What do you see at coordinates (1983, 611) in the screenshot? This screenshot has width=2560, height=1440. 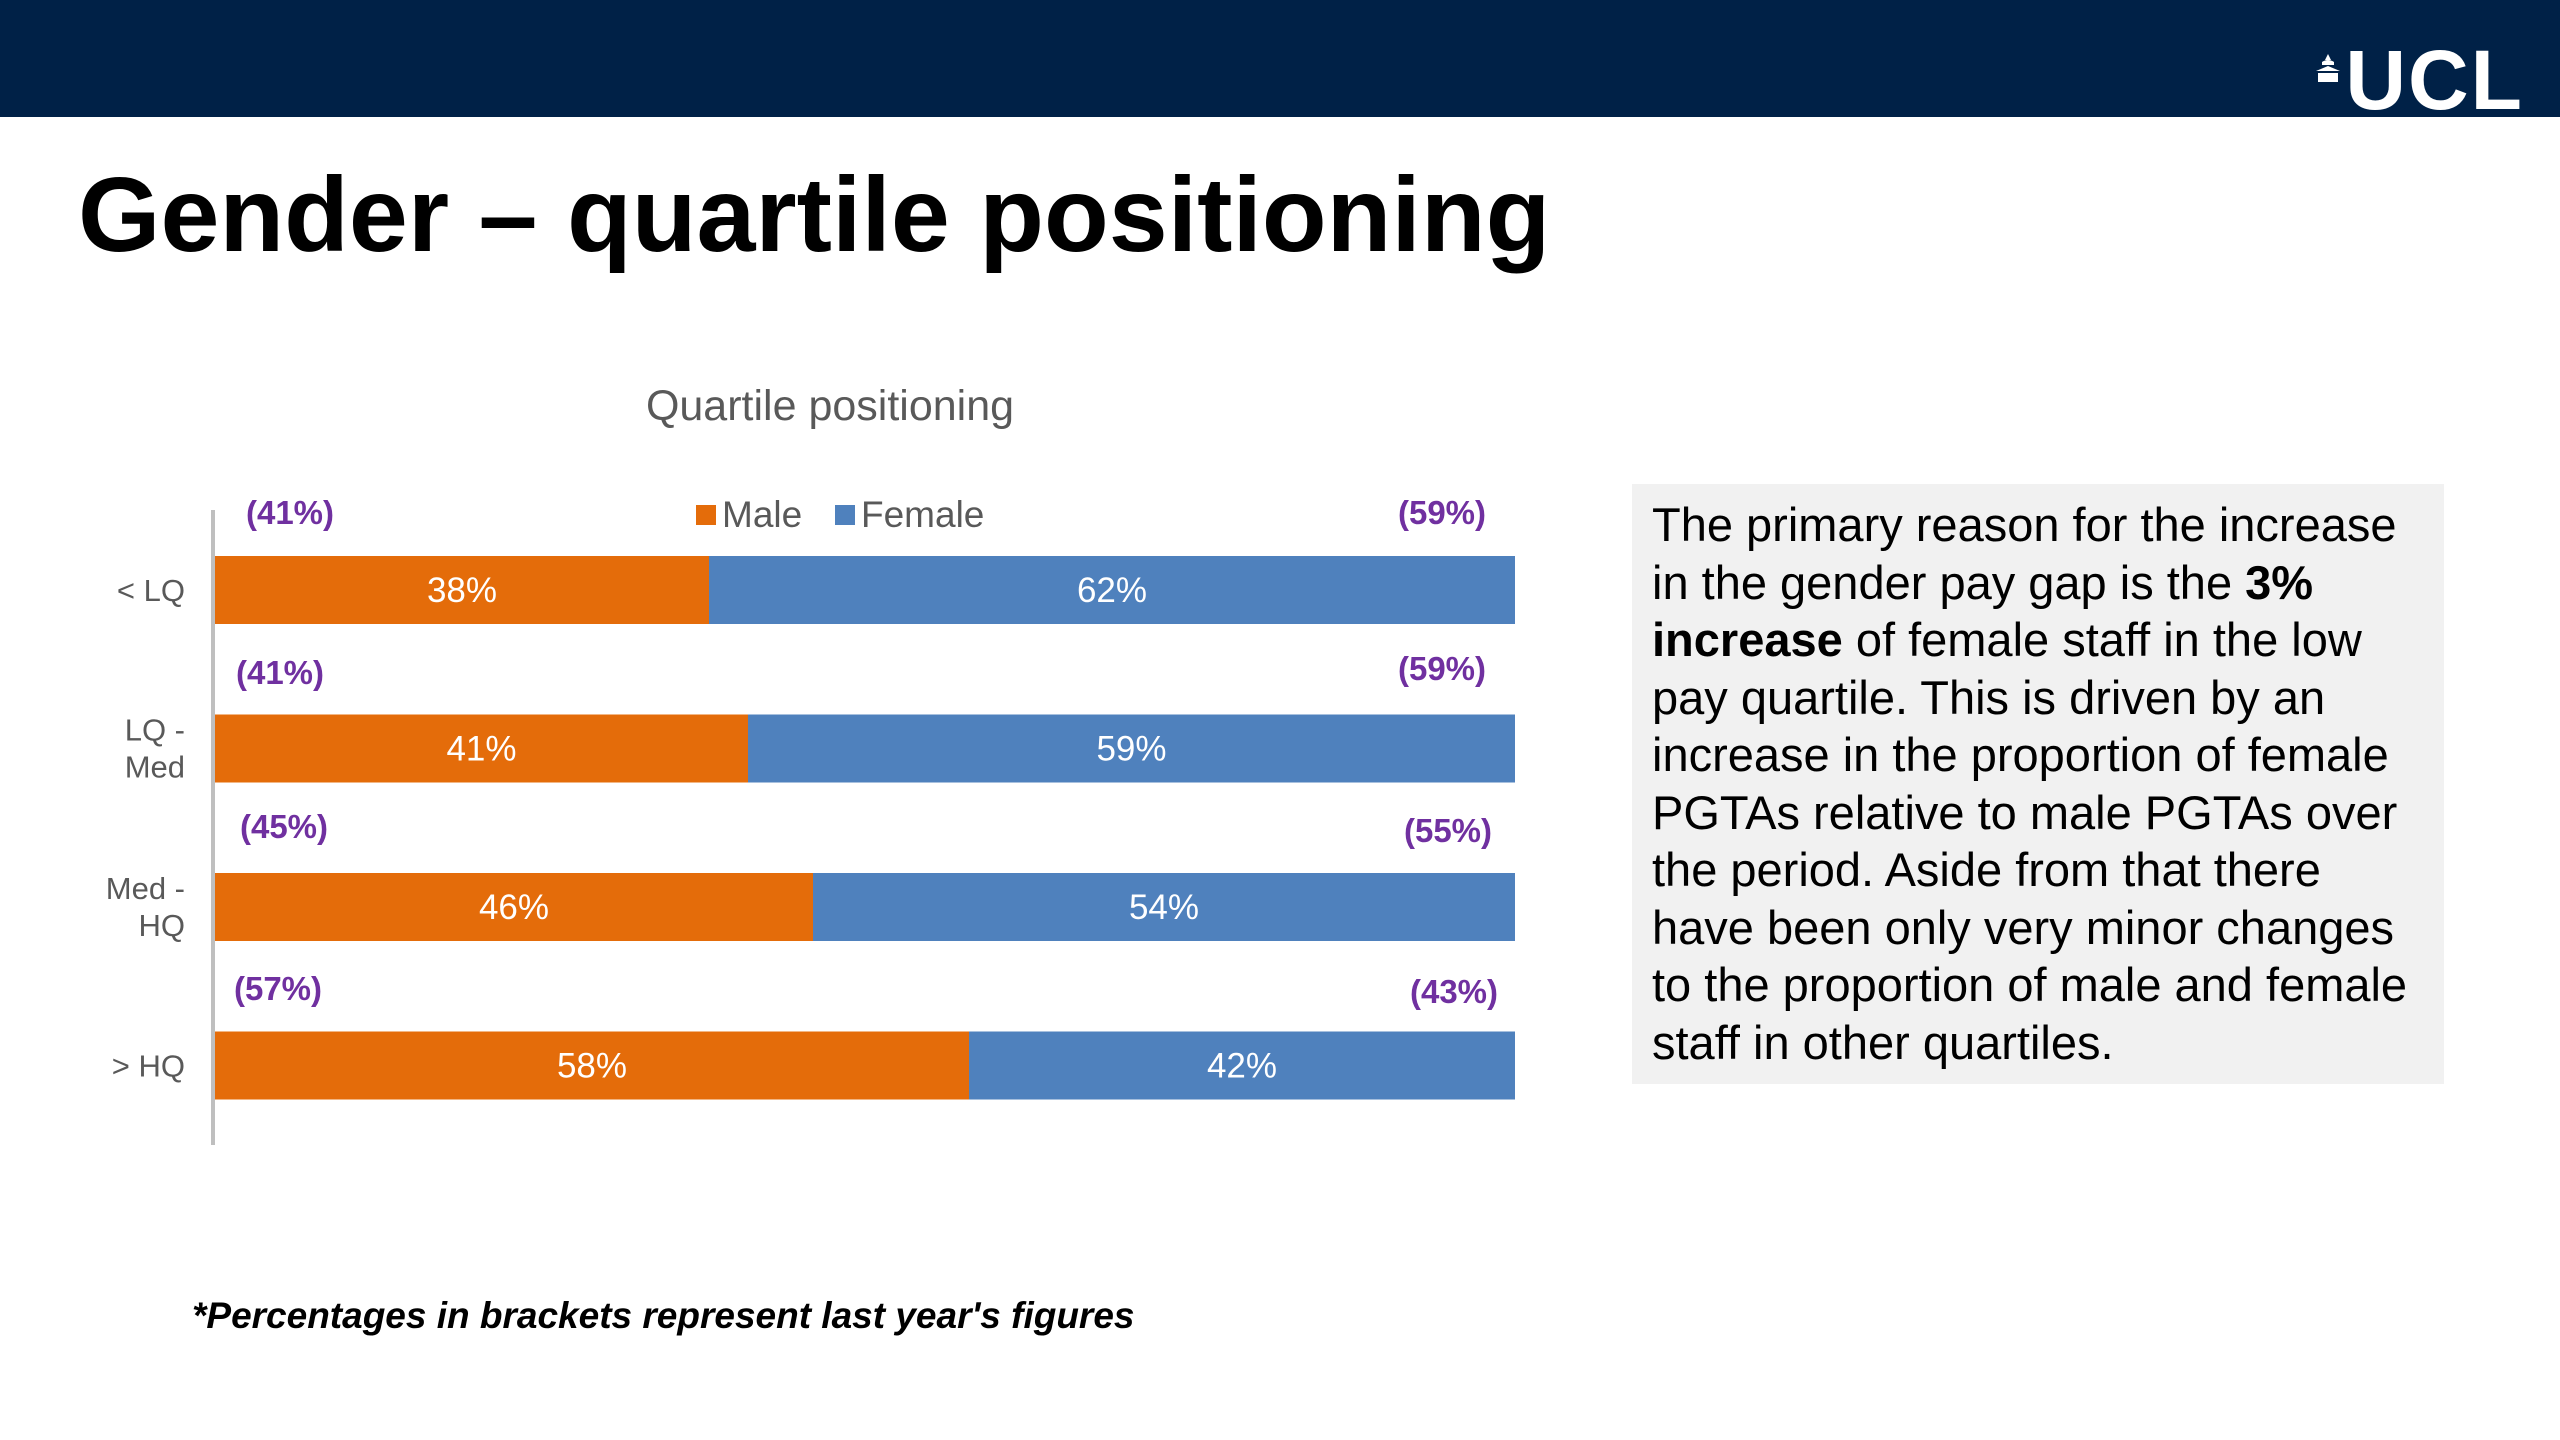 I see `explanation-text-emphasis: 3% increase` at bounding box center [1983, 611].